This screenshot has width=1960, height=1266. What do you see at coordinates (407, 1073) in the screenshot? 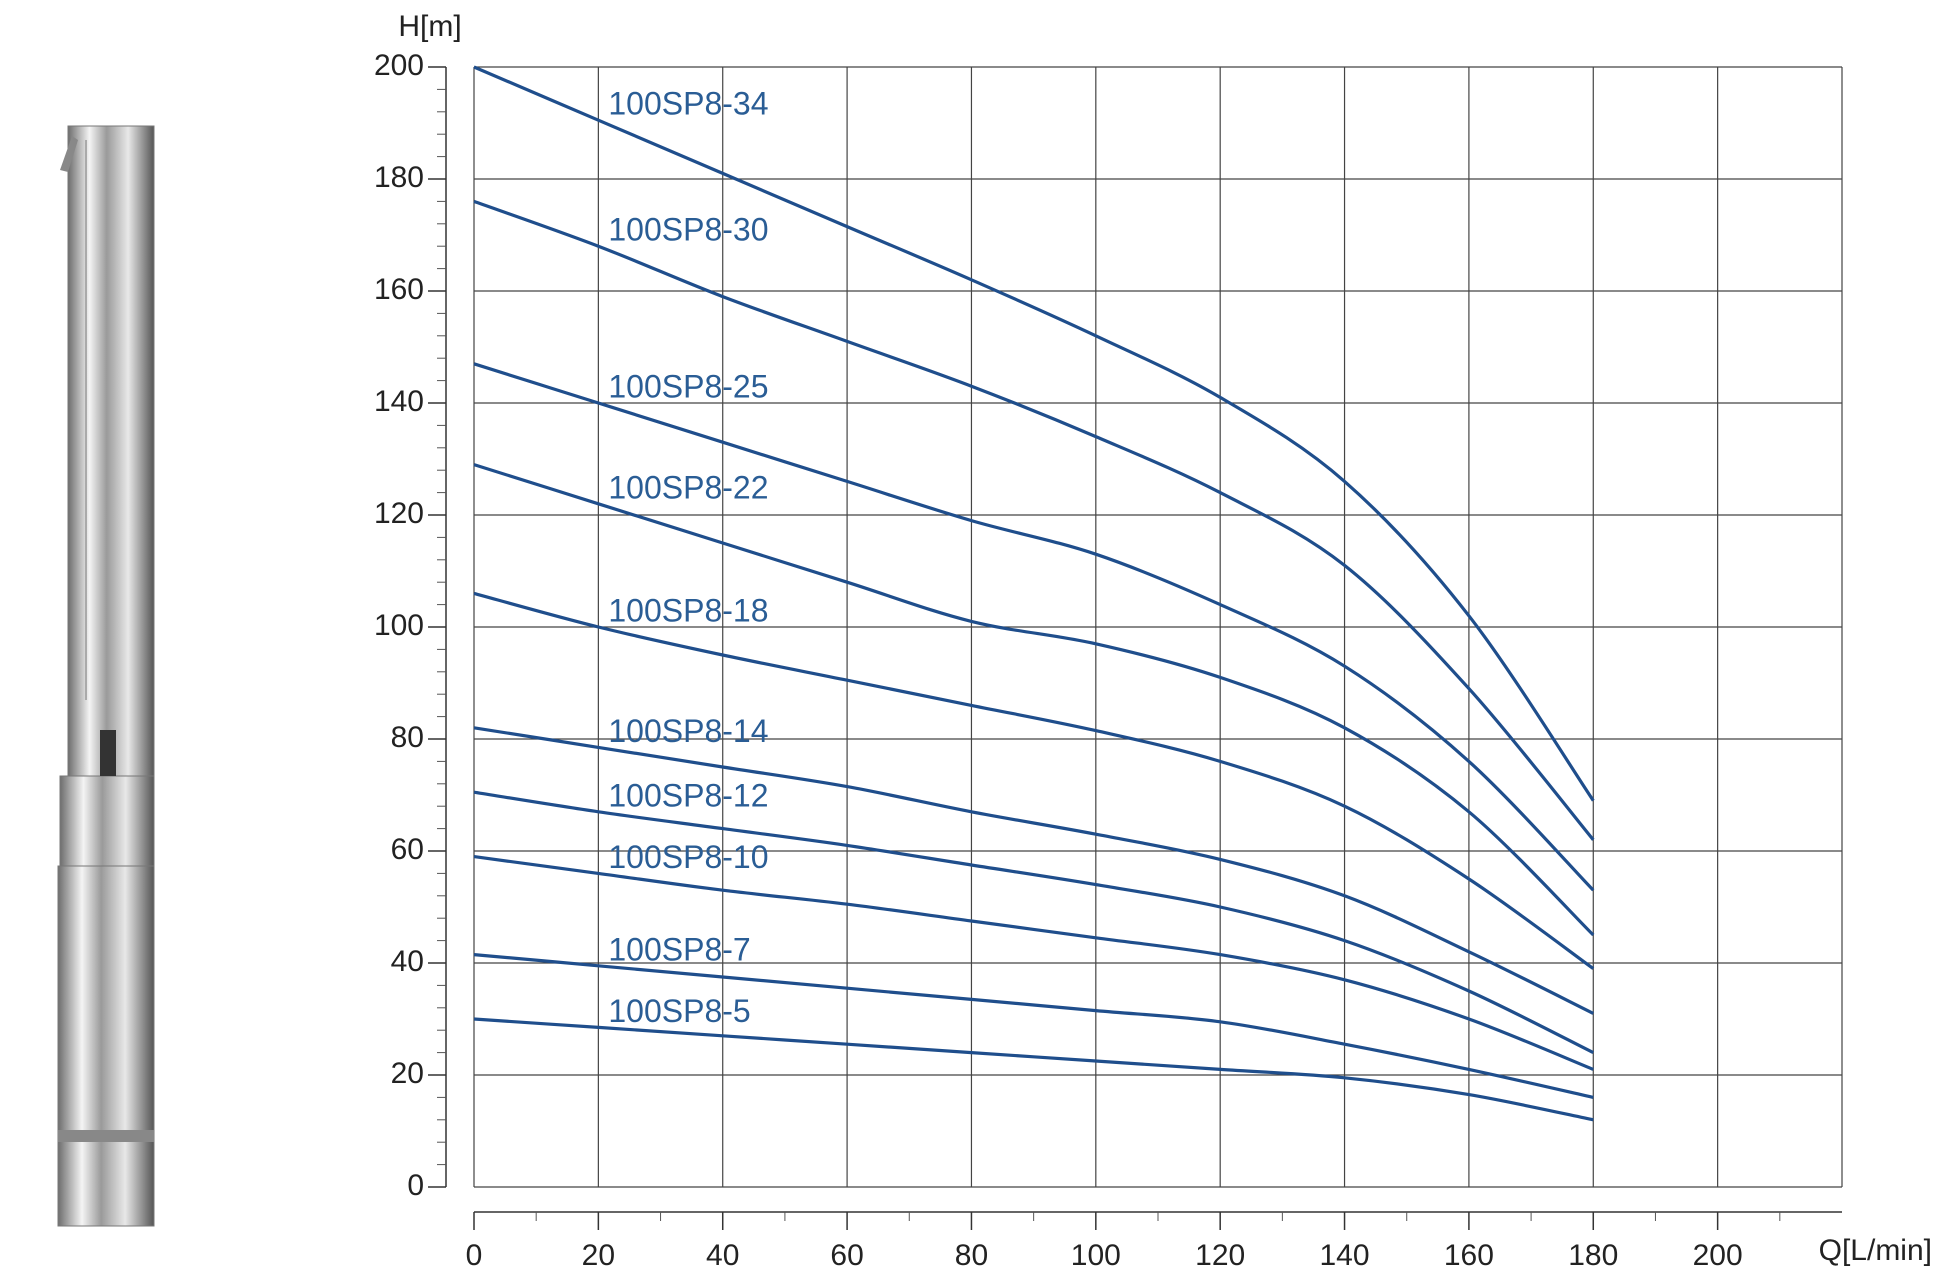
I see `y-tick-label: 20` at bounding box center [407, 1073].